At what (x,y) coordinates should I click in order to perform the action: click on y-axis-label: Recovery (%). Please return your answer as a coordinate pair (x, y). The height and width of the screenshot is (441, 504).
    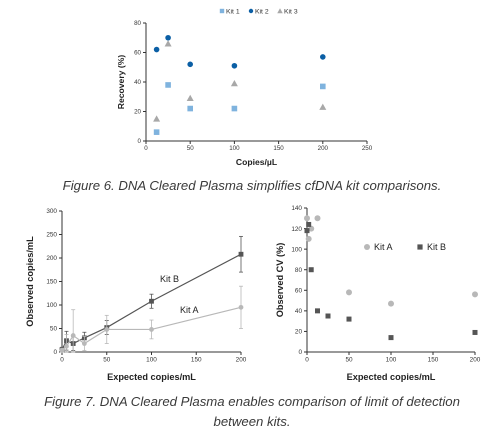
    Looking at the image, I should click on (121, 82).